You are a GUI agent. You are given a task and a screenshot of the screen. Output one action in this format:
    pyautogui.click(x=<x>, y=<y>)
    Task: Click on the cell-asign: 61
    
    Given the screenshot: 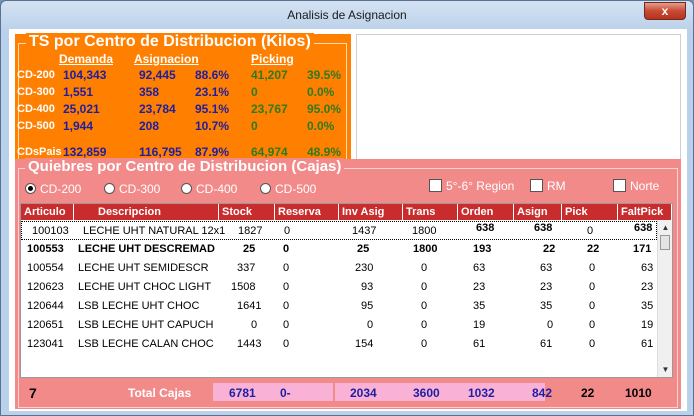 What is the action you would take?
    pyautogui.click(x=546, y=344)
    